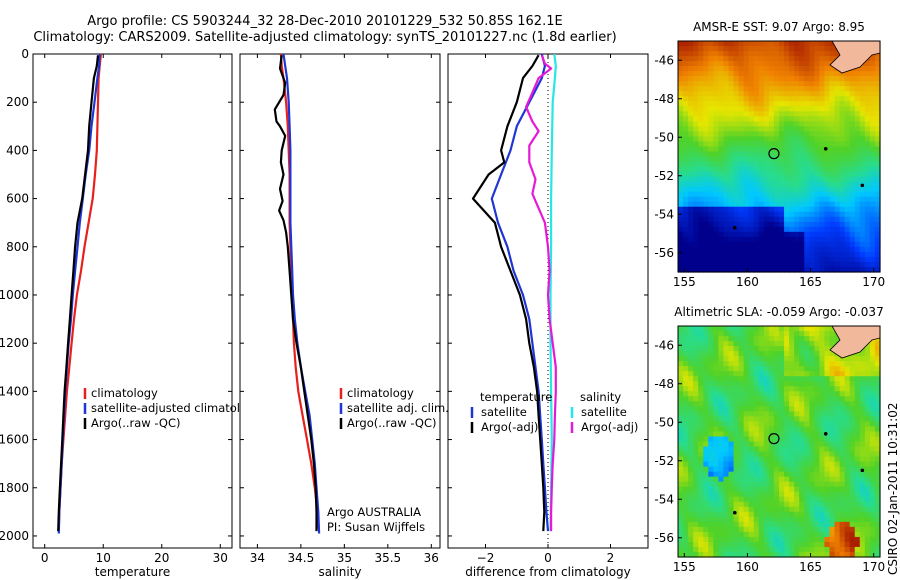 The width and height of the screenshot is (900, 580). I want to click on map-x-tick-label: 155, so click(684, 567).